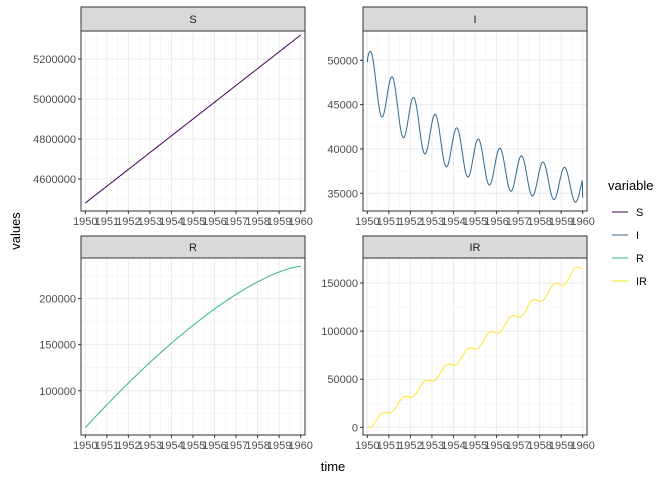  I want to click on legend-item-i: I, so click(625, 236).